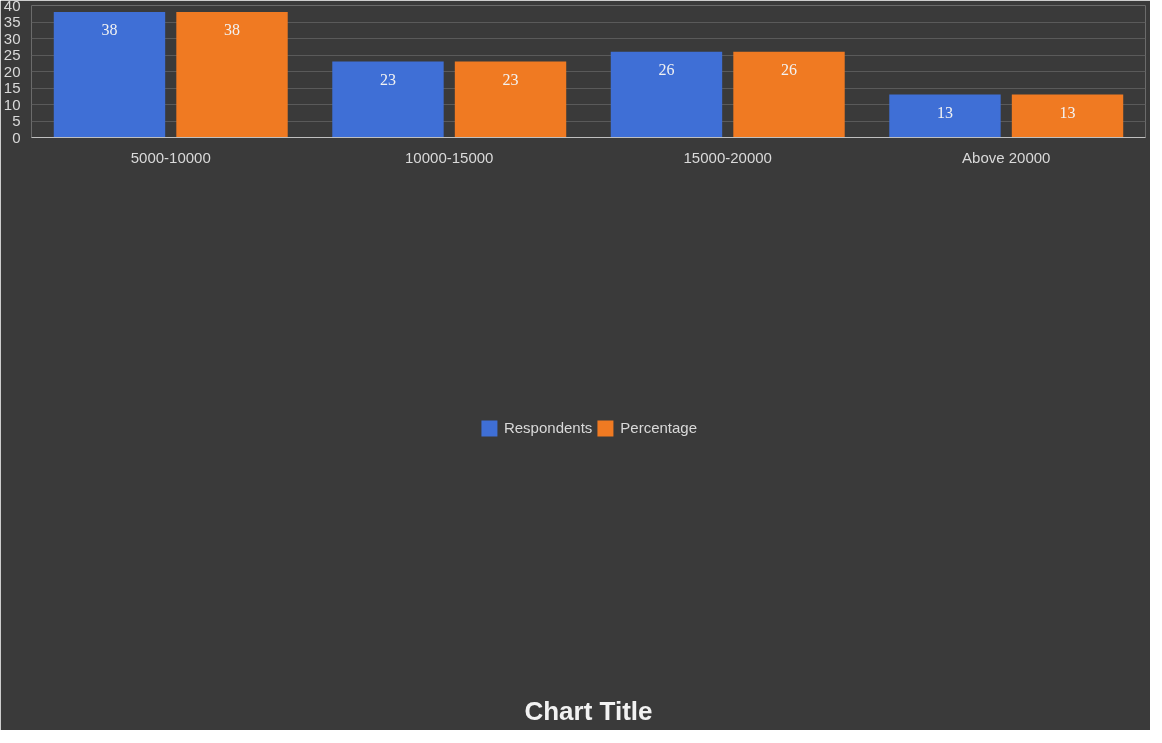  I want to click on y-tick-label: 15, so click(12, 87).